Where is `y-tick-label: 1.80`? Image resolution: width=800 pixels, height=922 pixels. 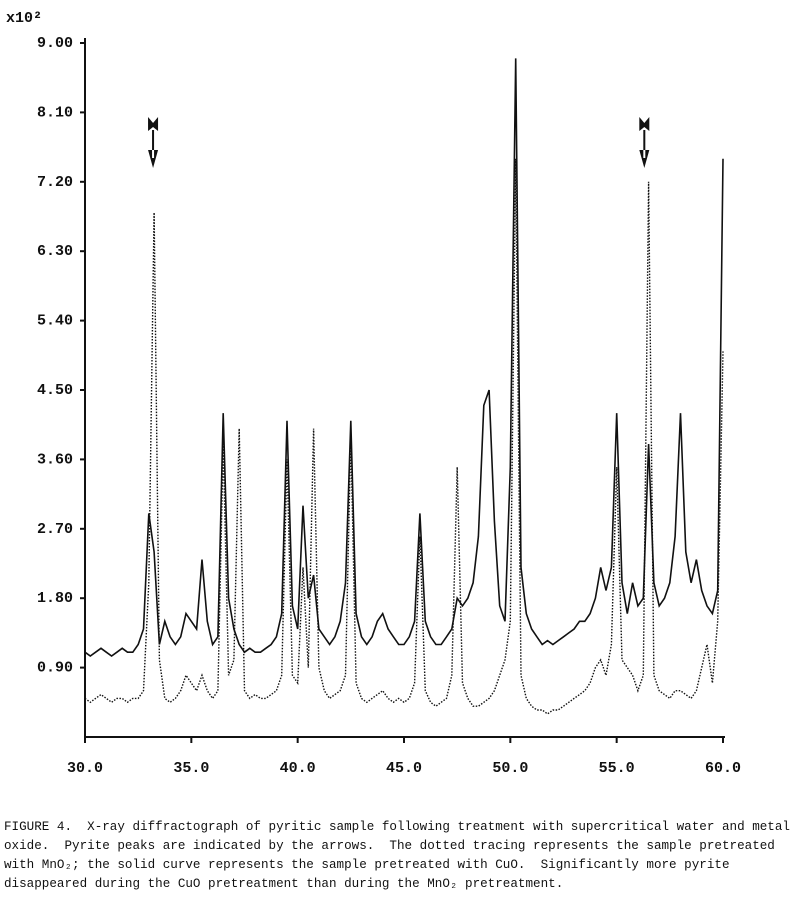 y-tick-label: 1.80 is located at coordinates (55, 598).